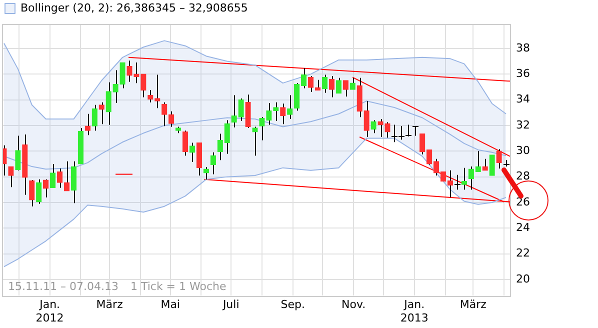 The image size is (598, 328). I want to click on y-tick-label: 28, so click(523, 176).